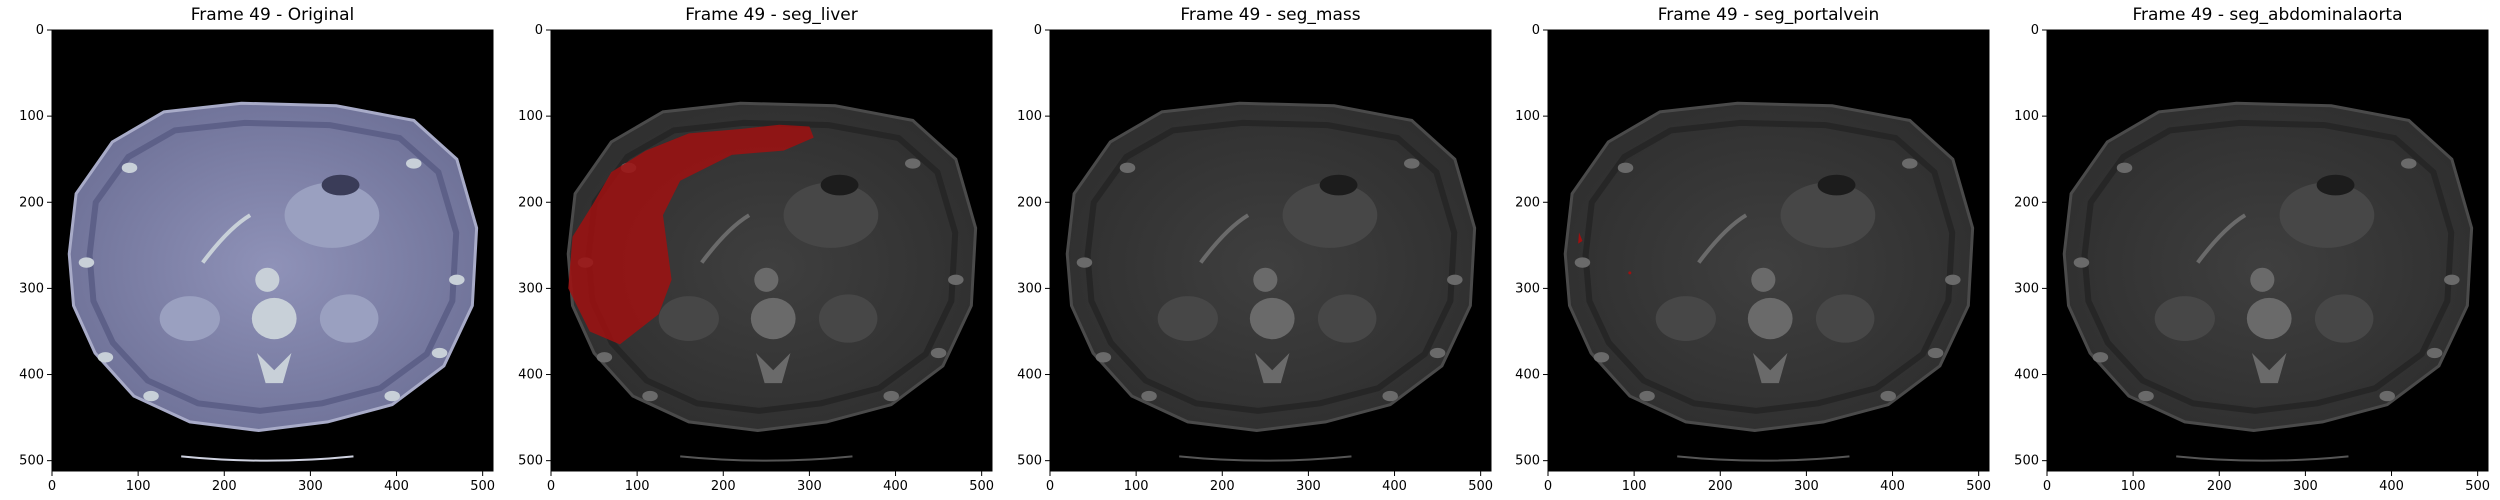  I want to click on panel-title: Frame 49 - seg_abdominalaorta, so click(2267, 15).